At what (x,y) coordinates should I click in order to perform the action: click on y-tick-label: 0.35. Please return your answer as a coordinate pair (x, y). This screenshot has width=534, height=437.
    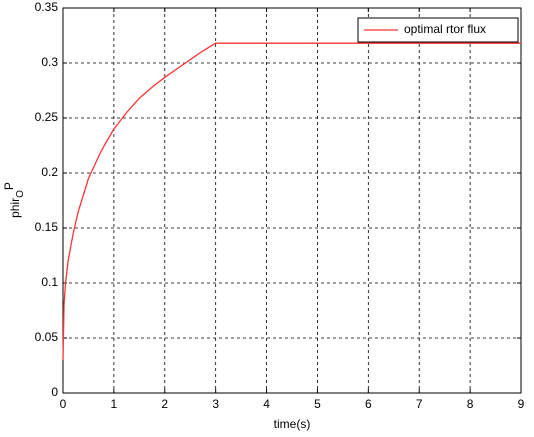
    Looking at the image, I should click on (47, 7).